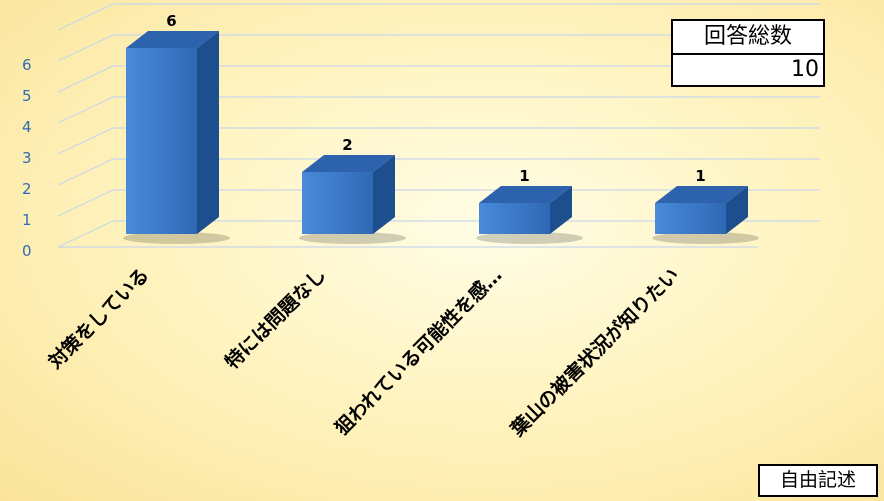 The width and height of the screenshot is (884, 501). I want to click on y-tick-label: 1, so click(27, 220).